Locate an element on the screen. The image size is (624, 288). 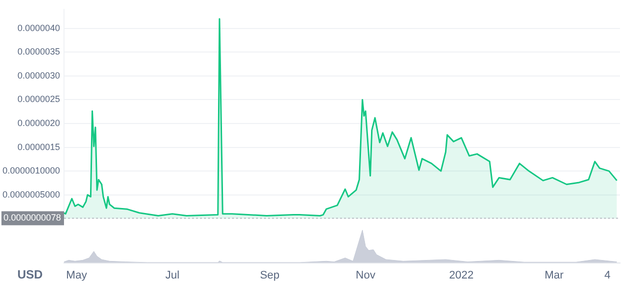
y-tick-label: 0.0000010000 is located at coordinates (31, 171).